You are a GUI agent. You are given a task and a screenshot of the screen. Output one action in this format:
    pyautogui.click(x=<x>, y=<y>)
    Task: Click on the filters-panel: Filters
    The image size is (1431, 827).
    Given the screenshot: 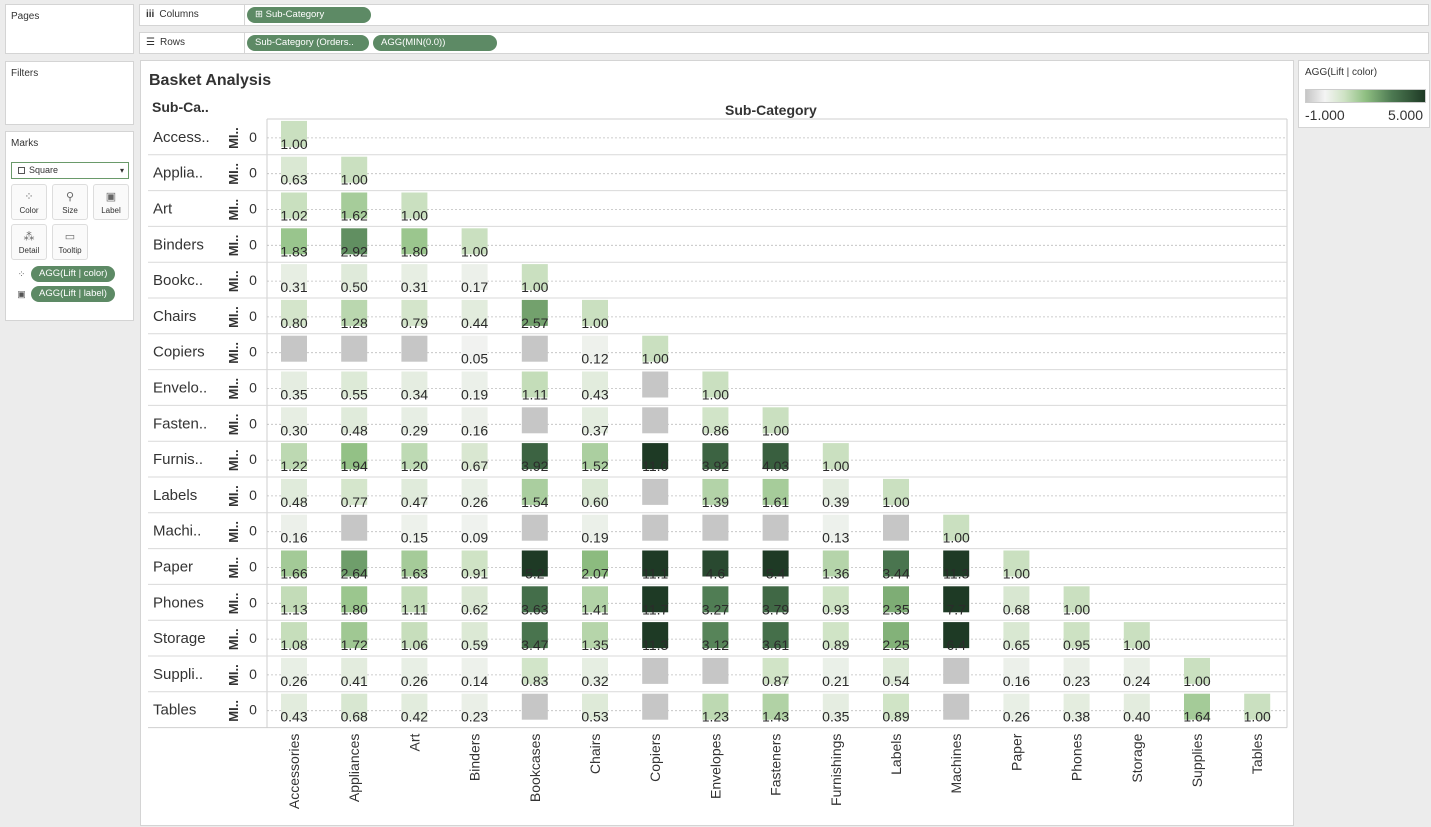 What is the action you would take?
    pyautogui.click(x=69, y=93)
    